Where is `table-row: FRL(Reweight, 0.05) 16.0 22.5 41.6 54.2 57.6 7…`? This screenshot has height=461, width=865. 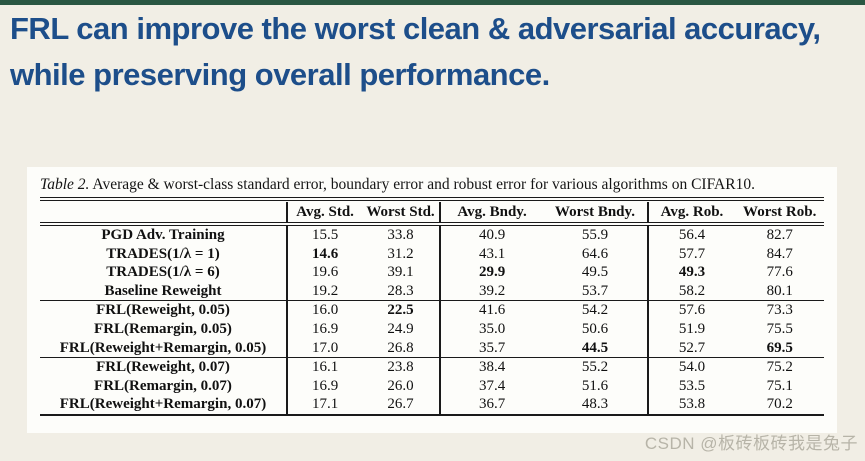
table-row: FRL(Reweight, 0.05) 16.0 22.5 41.6 54.2 57.6 7… is located at coordinates (432, 310).